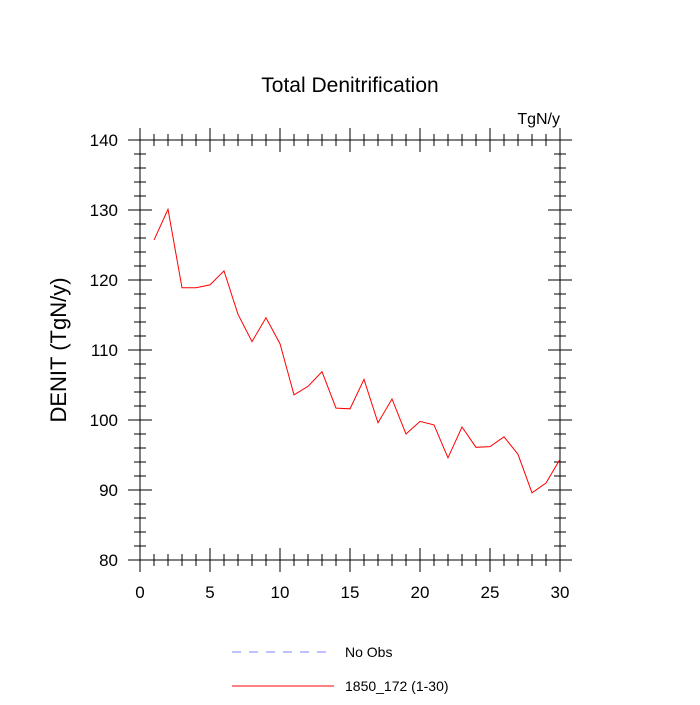 The width and height of the screenshot is (700, 705). What do you see at coordinates (108, 490) in the screenshot?
I see `y-tick-label: 90` at bounding box center [108, 490].